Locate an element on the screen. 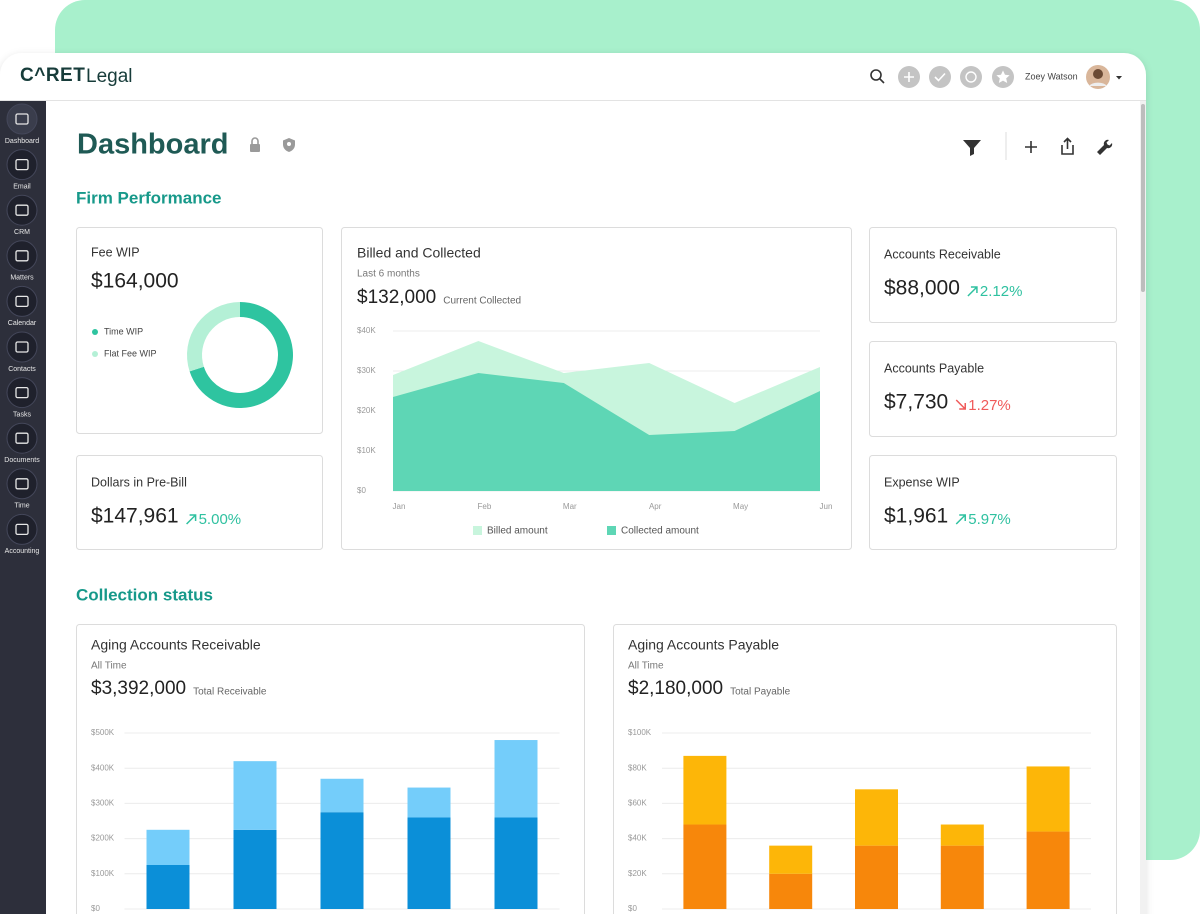 The image size is (1200, 914). card-total: $164,000 is located at coordinates (135, 281).